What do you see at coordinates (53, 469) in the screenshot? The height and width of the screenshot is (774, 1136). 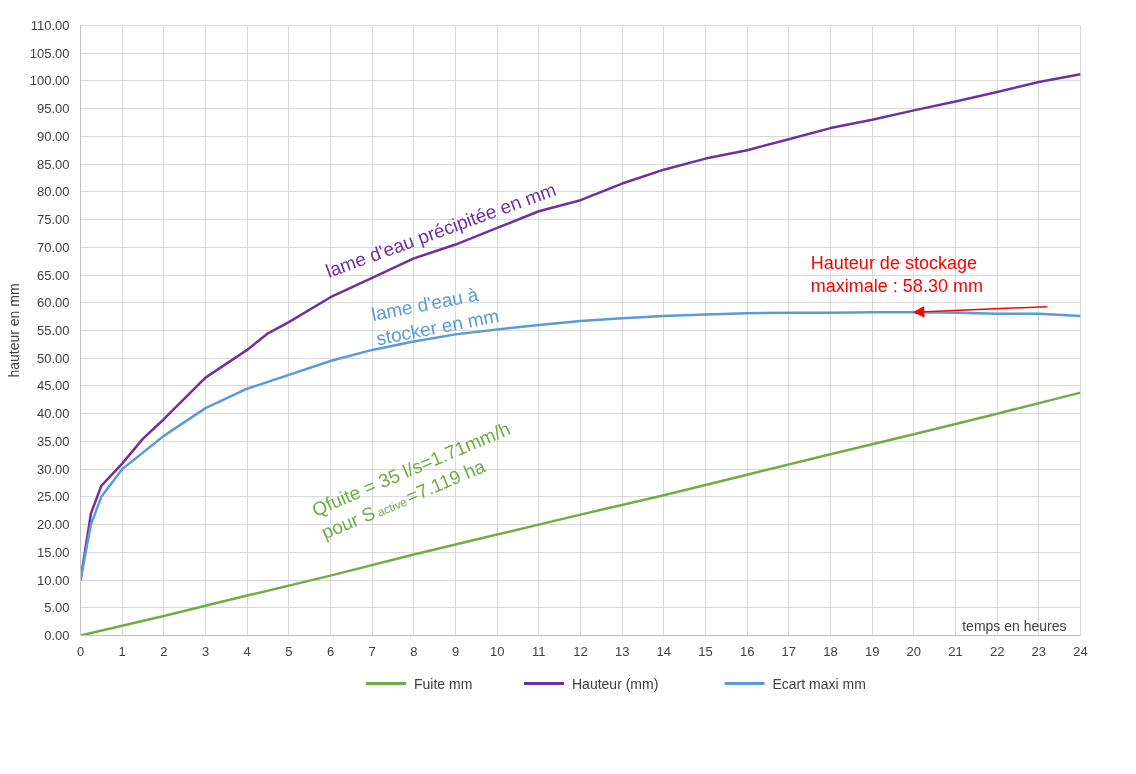 I see `y-tick-label: 30.00` at bounding box center [53, 469].